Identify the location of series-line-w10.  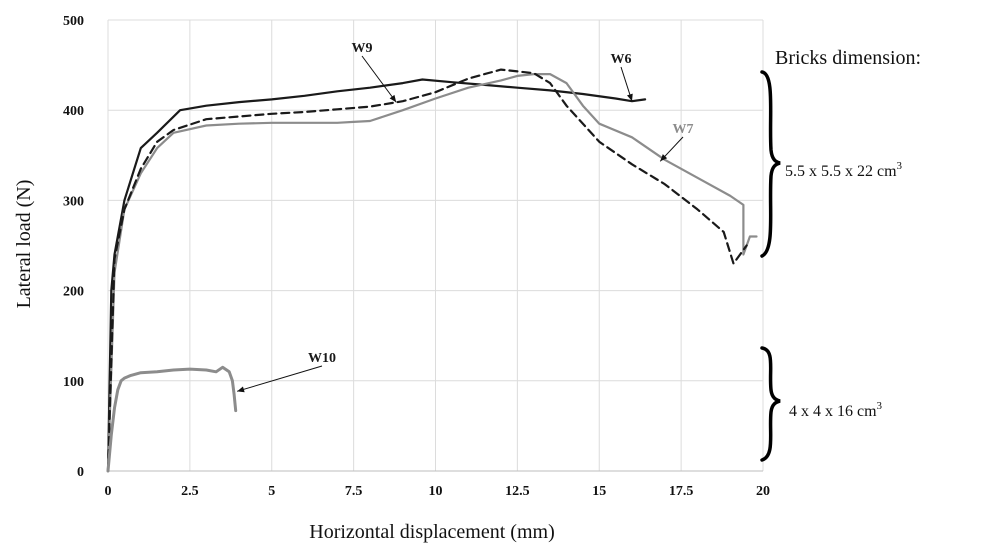
(172, 419).